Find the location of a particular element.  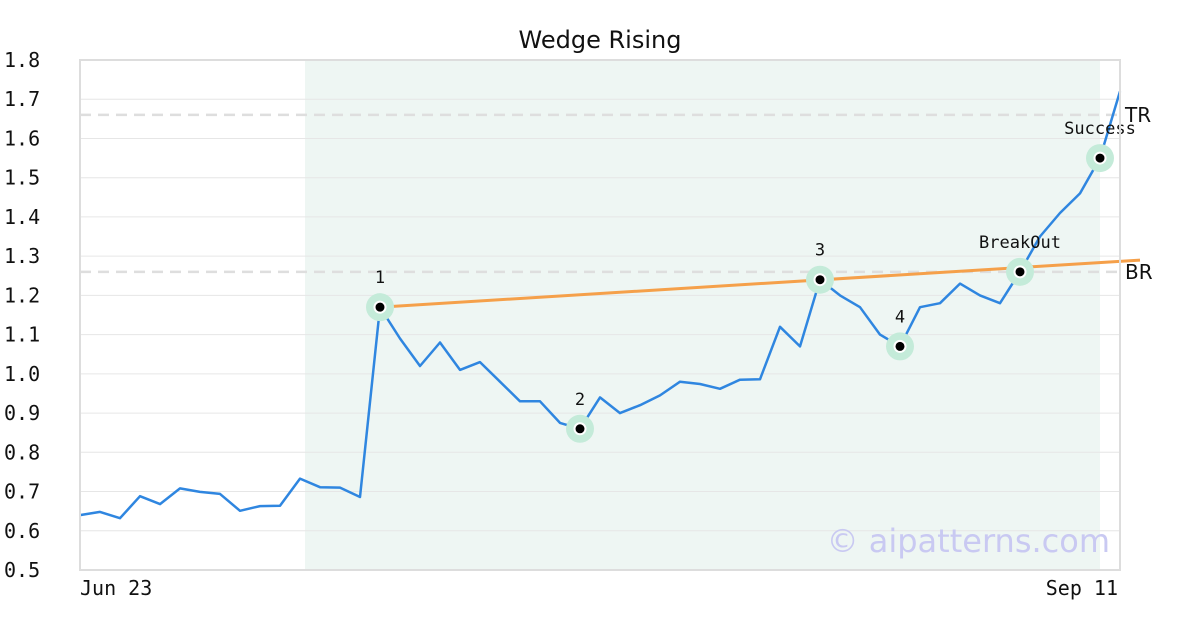

y-tick-label: 1.2 is located at coordinates (22, 295).